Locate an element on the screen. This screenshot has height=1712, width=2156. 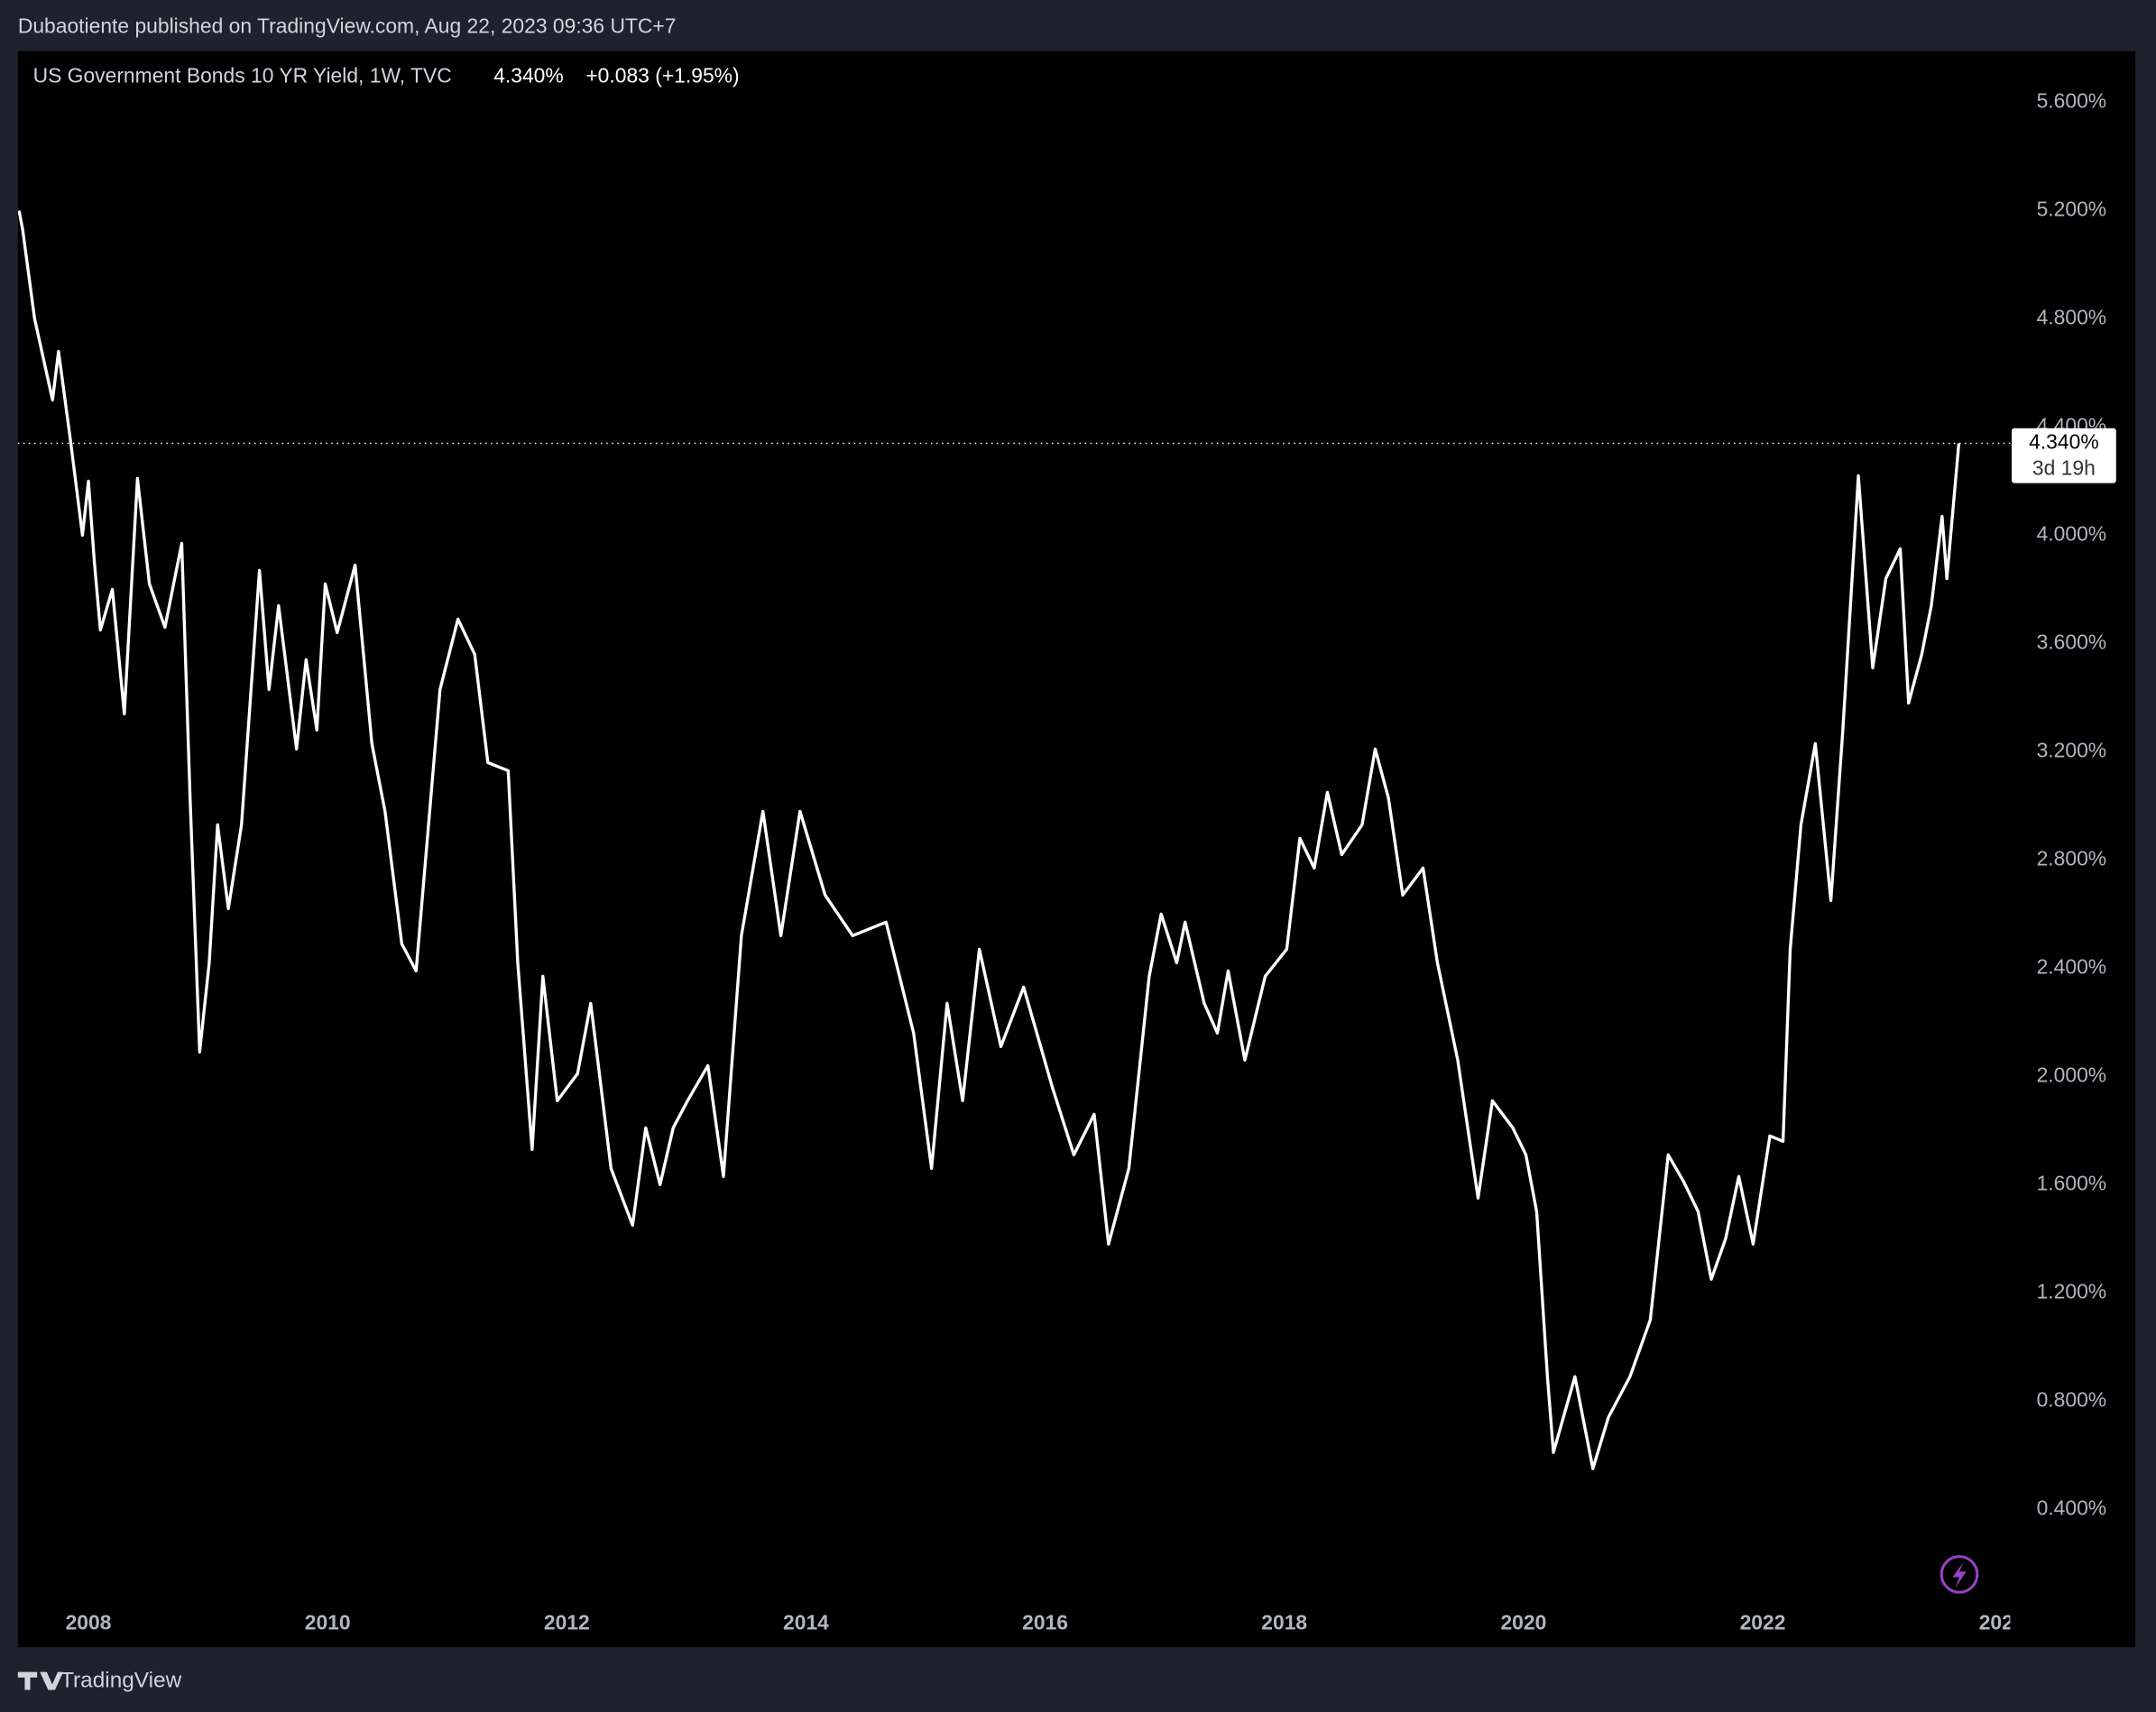
x-tick-label: 2012 is located at coordinates (567, 1622).